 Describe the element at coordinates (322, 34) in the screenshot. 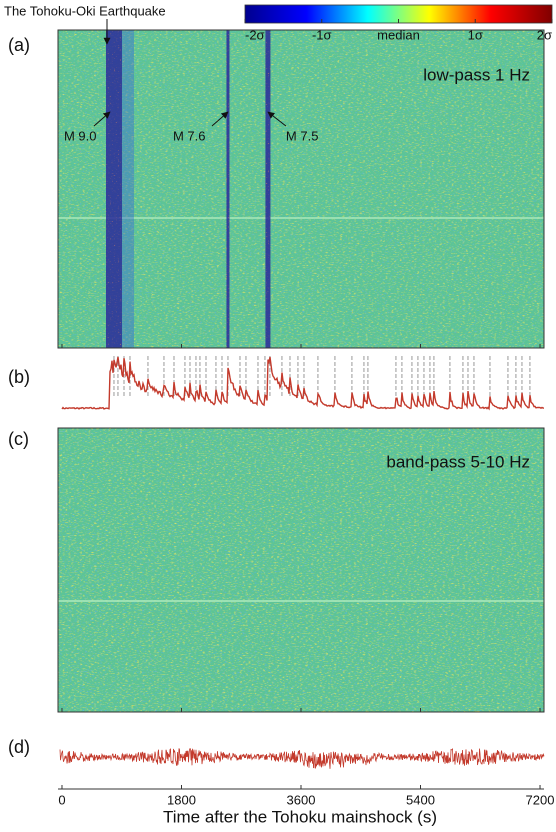

I see `colorbar-tick-label: -1σ` at that location.